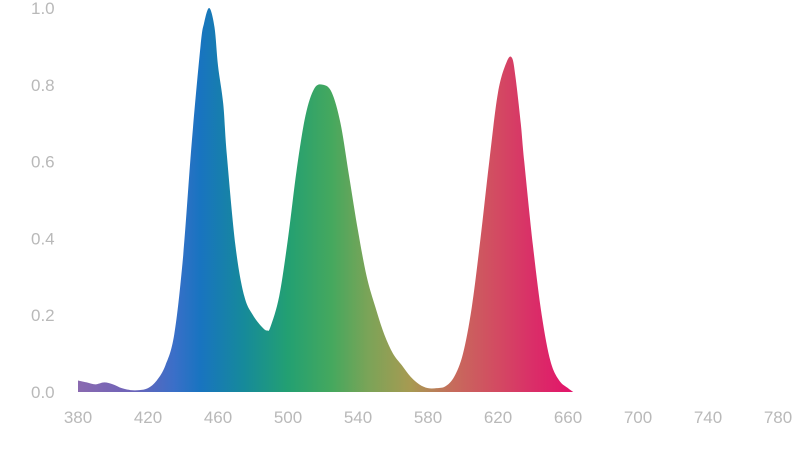  I want to click on x-tick-label: 500, so click(288, 417).